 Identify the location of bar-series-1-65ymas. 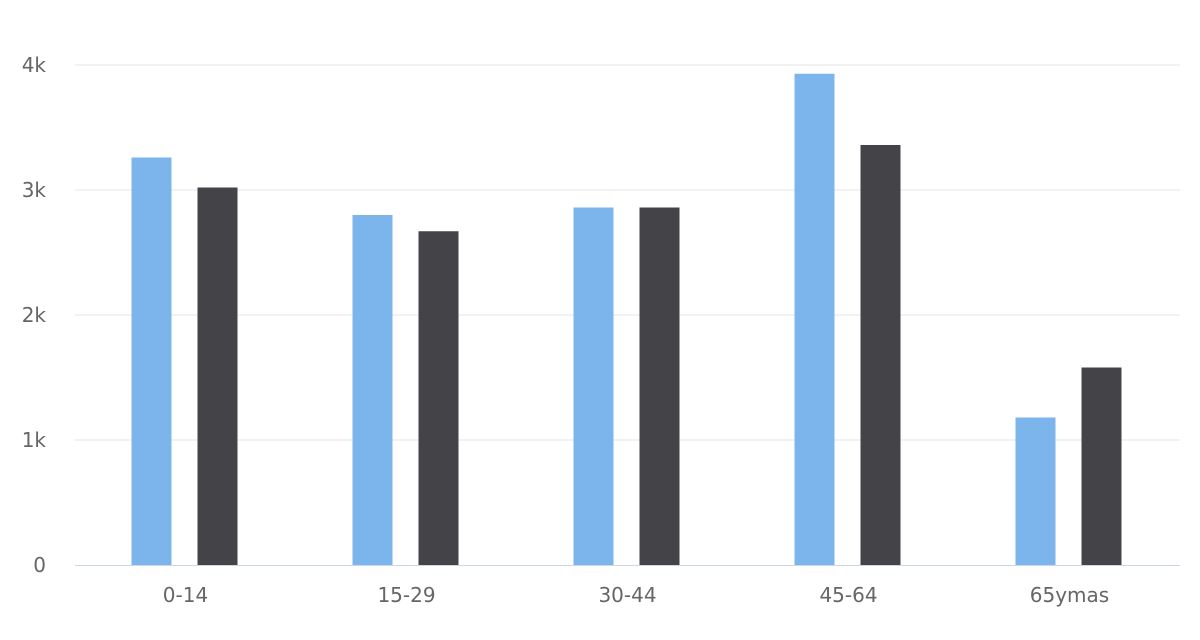
(1035, 491).